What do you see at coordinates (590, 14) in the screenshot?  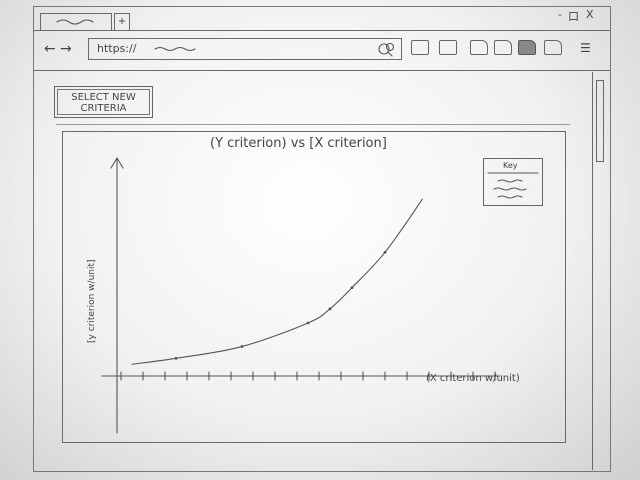 I see `close-button: X` at bounding box center [590, 14].